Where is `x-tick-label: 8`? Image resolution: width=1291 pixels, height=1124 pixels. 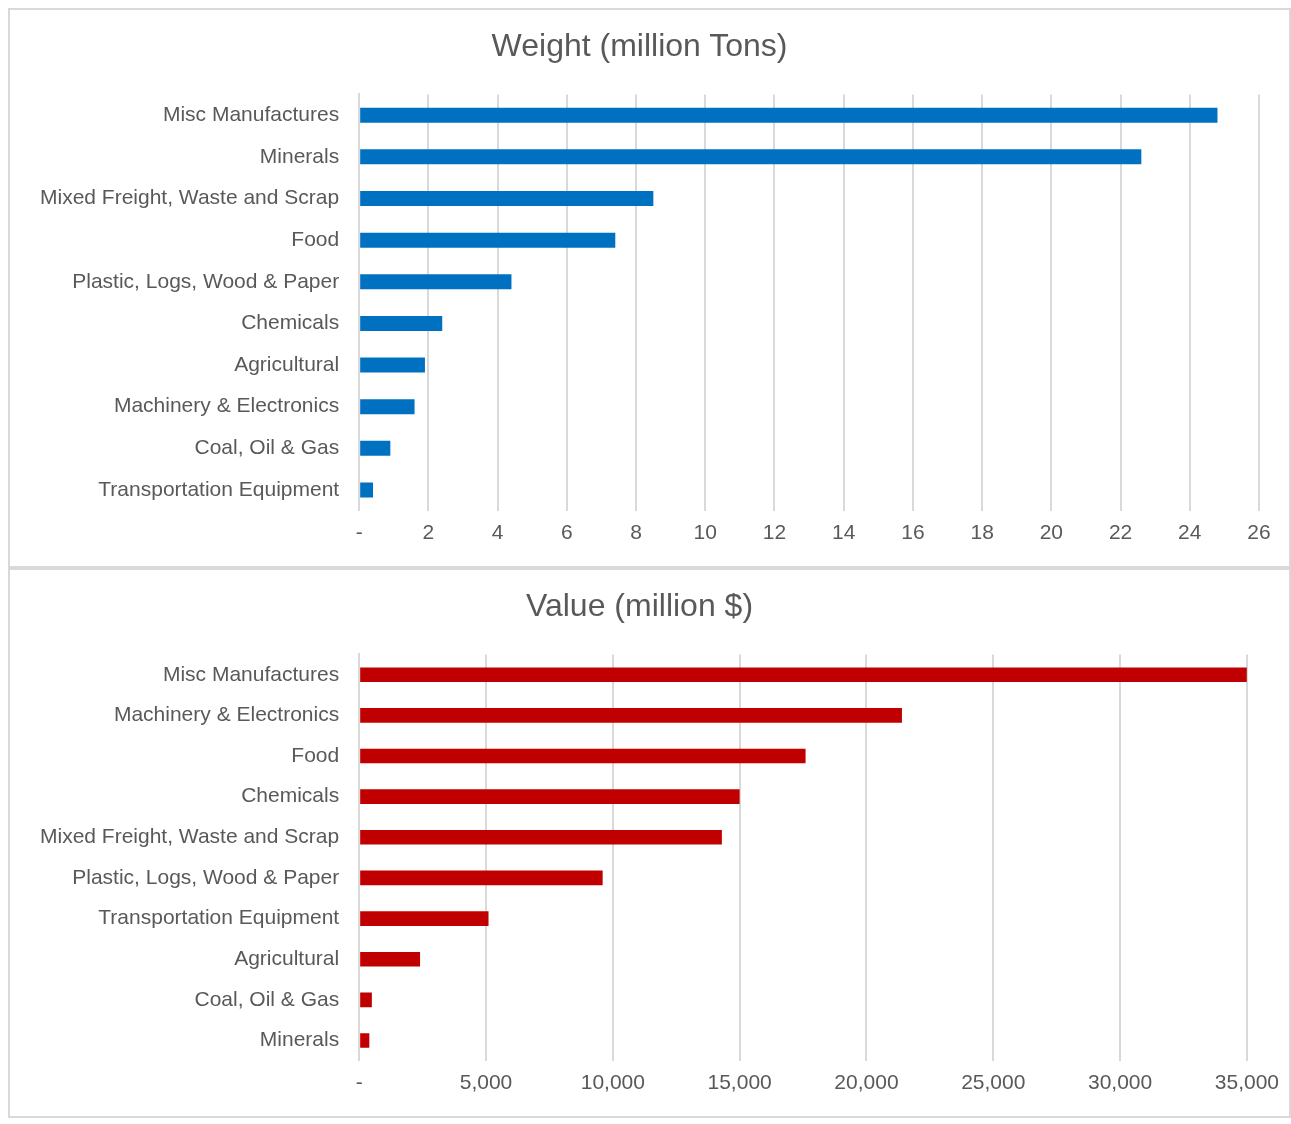
x-tick-label: 8 is located at coordinates (636, 532).